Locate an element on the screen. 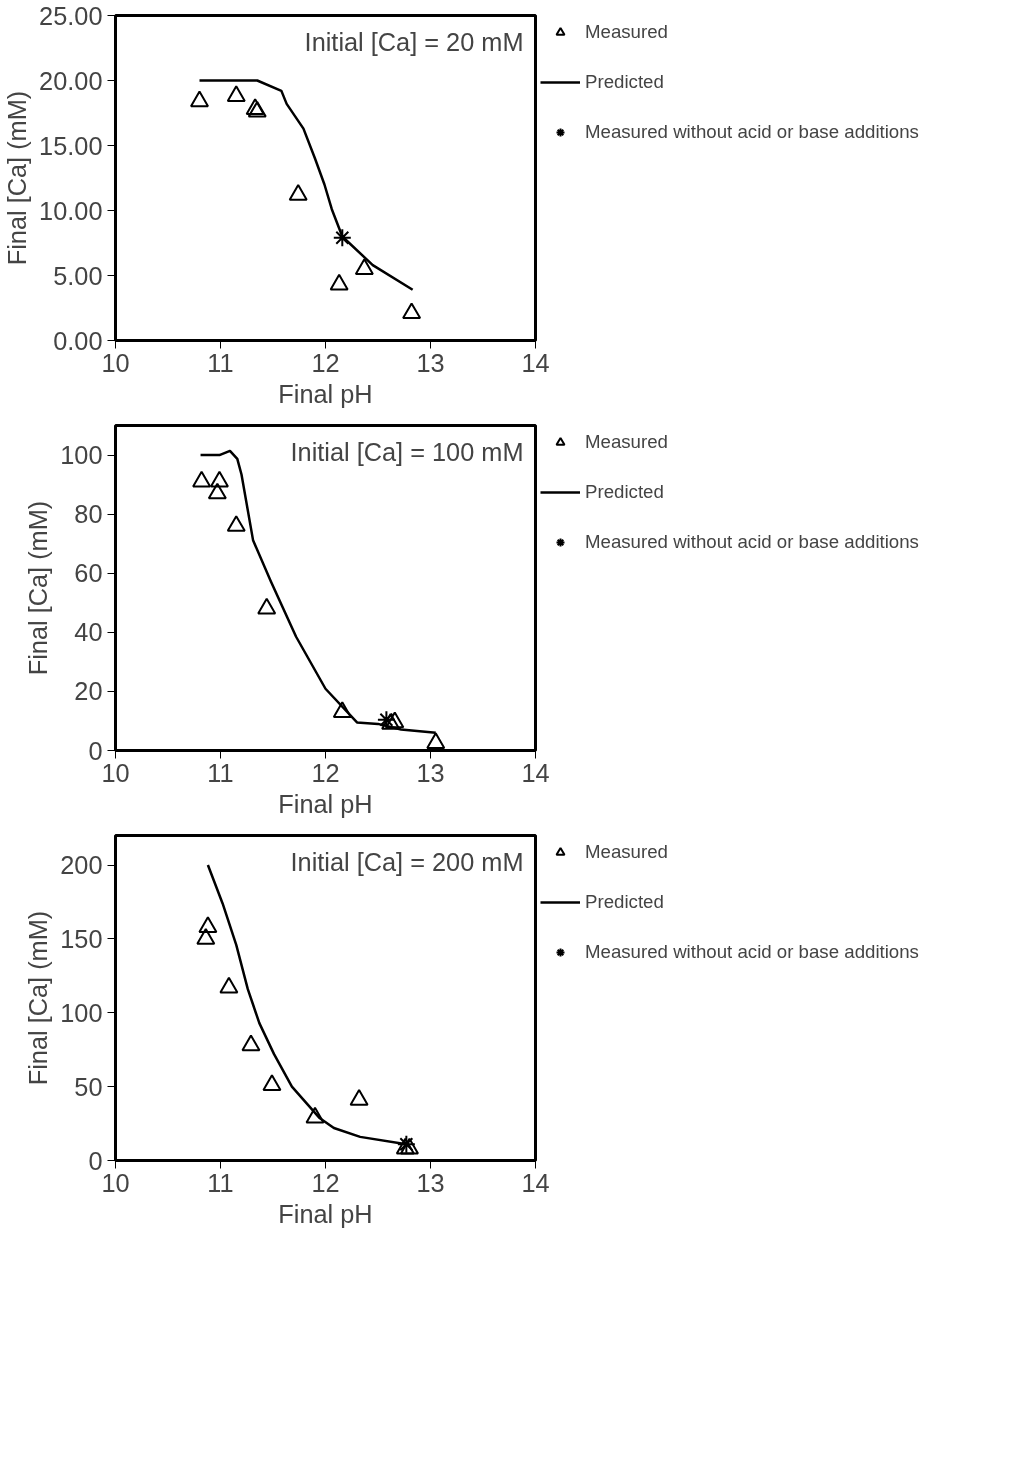 The image size is (1013, 1461). y-tick-label: 60 is located at coordinates (88, 573).